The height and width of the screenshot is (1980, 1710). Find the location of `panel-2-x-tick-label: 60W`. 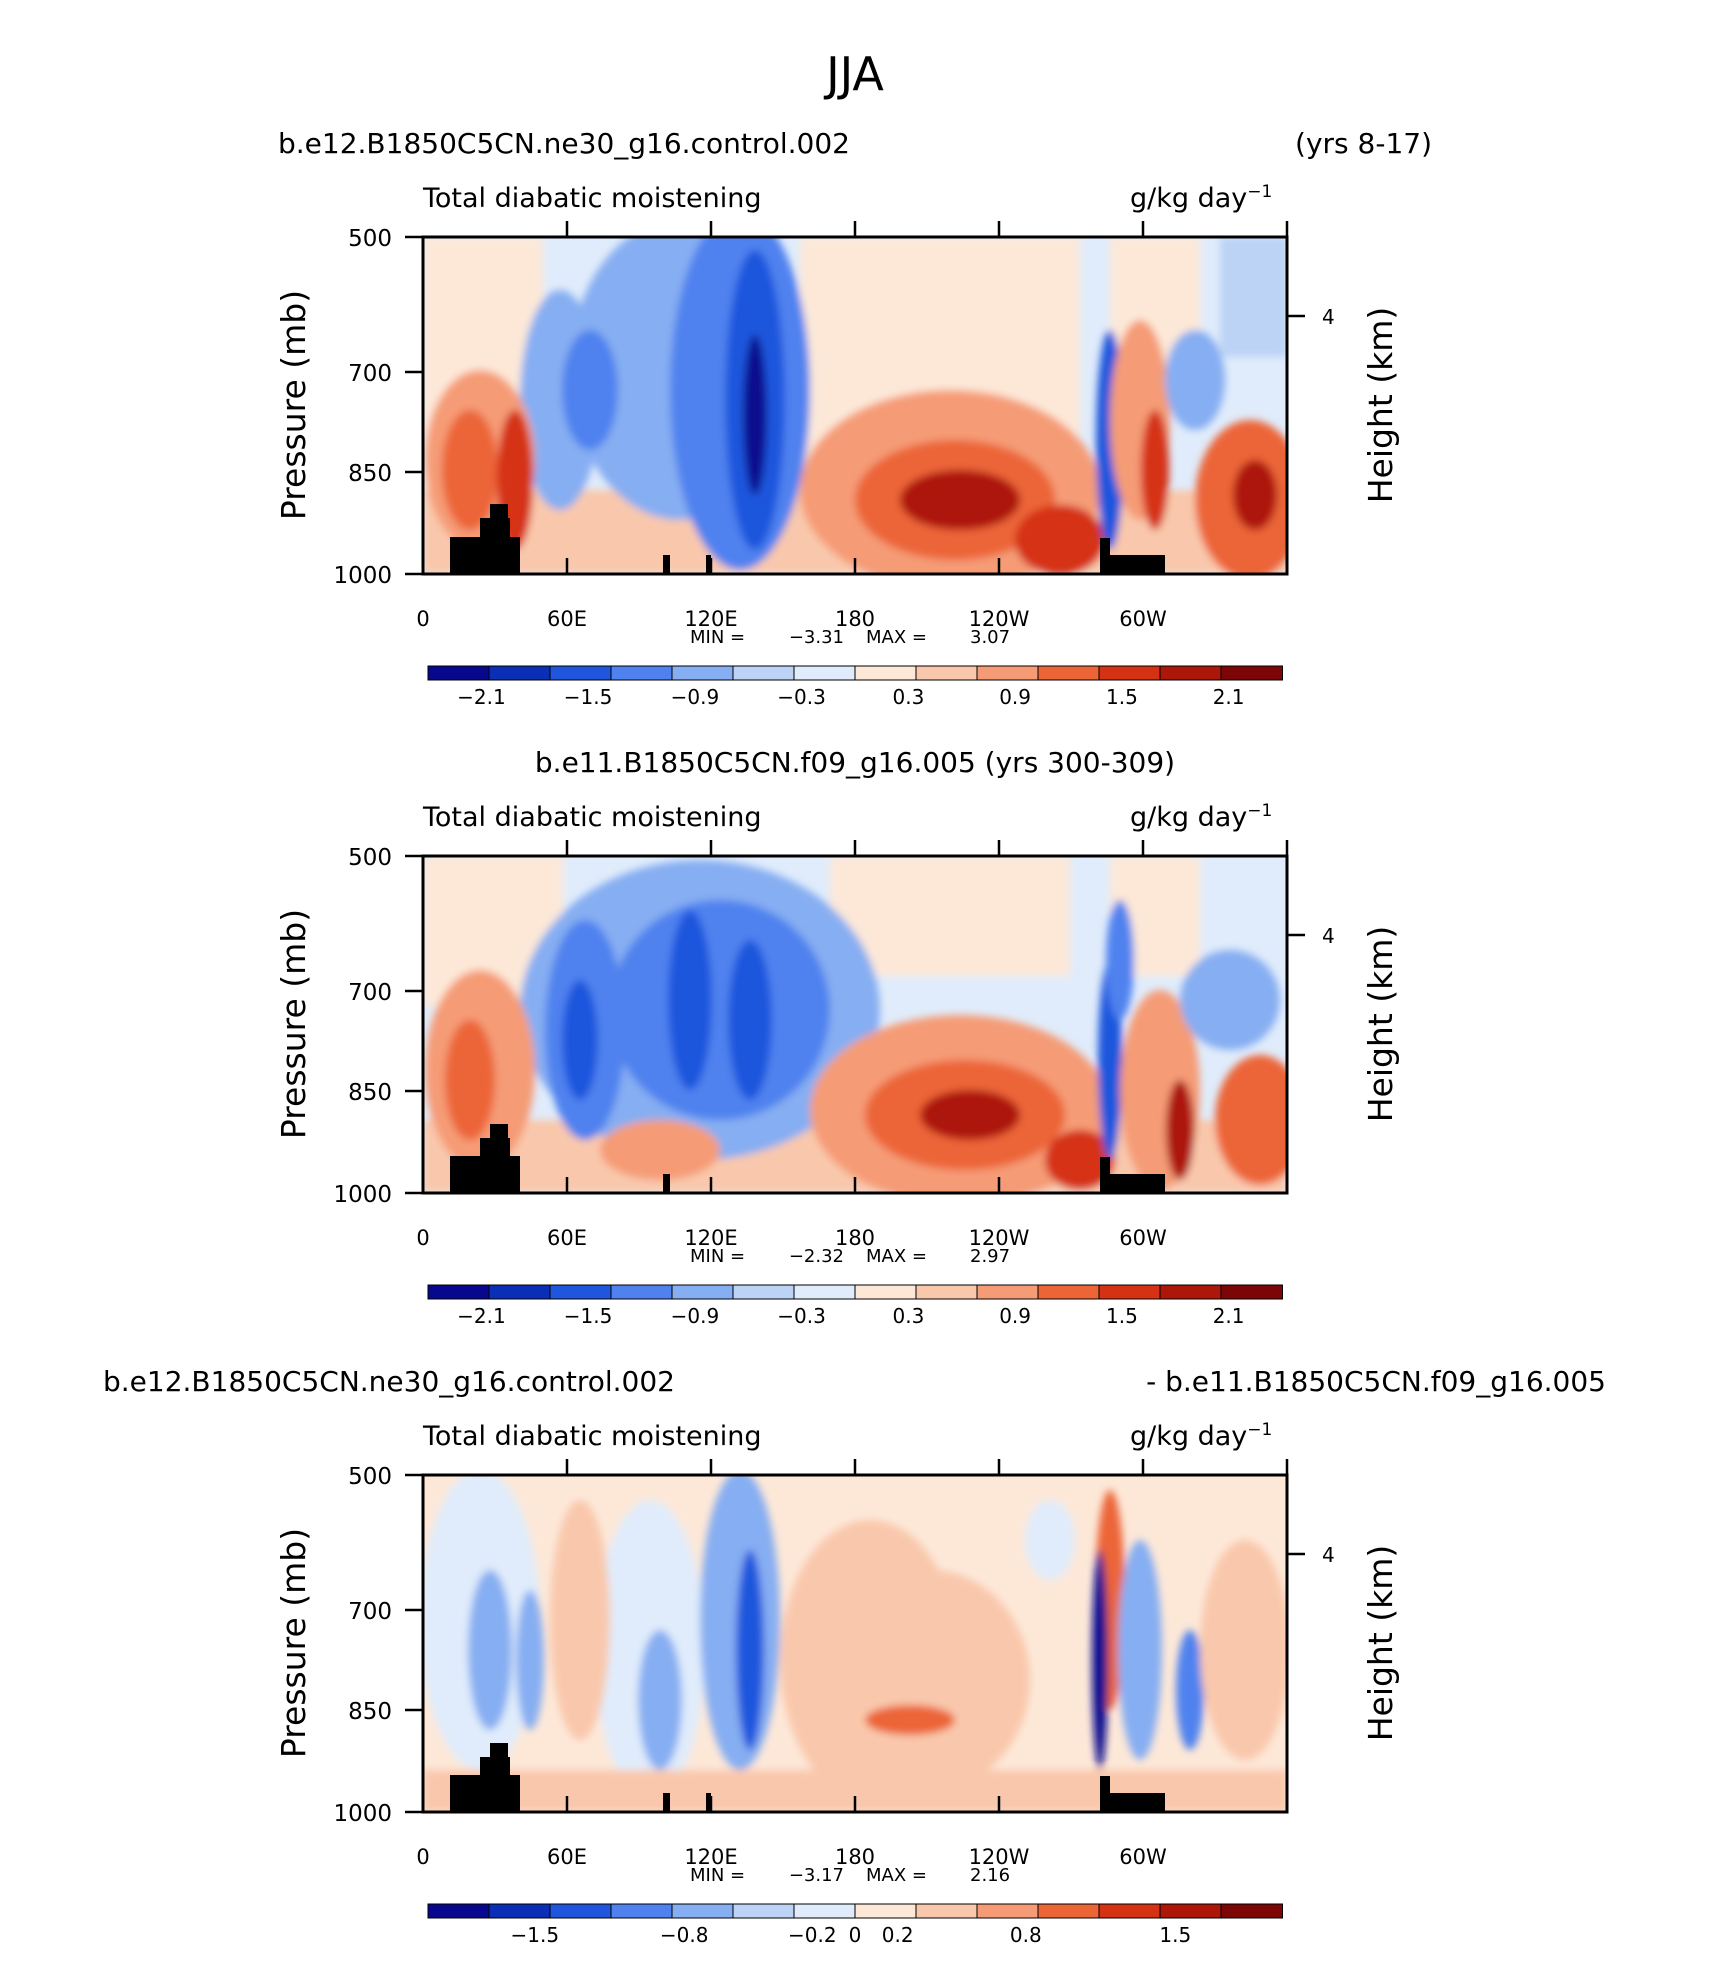

panel-2-x-tick-label: 60W is located at coordinates (1143, 1238).